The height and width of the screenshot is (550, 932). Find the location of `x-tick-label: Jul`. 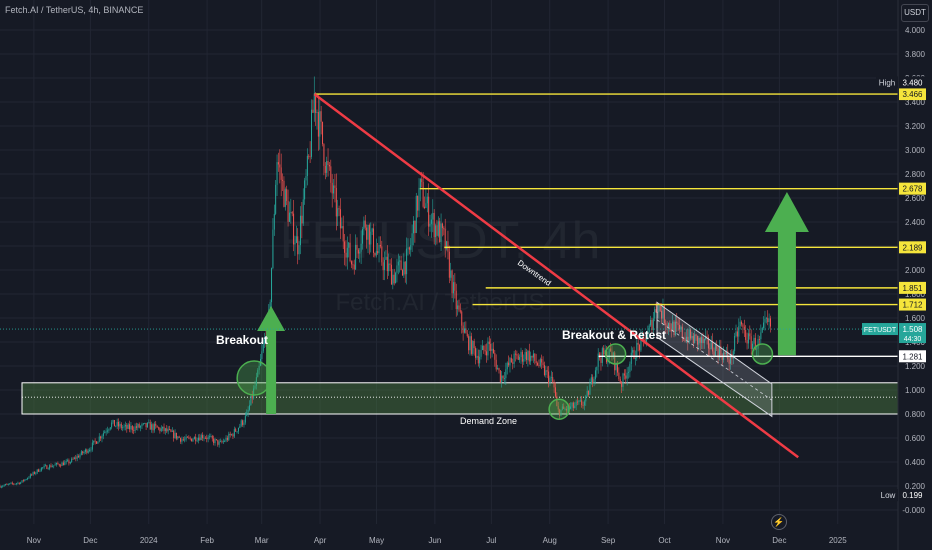

x-tick-label: Jul is located at coordinates (491, 540).